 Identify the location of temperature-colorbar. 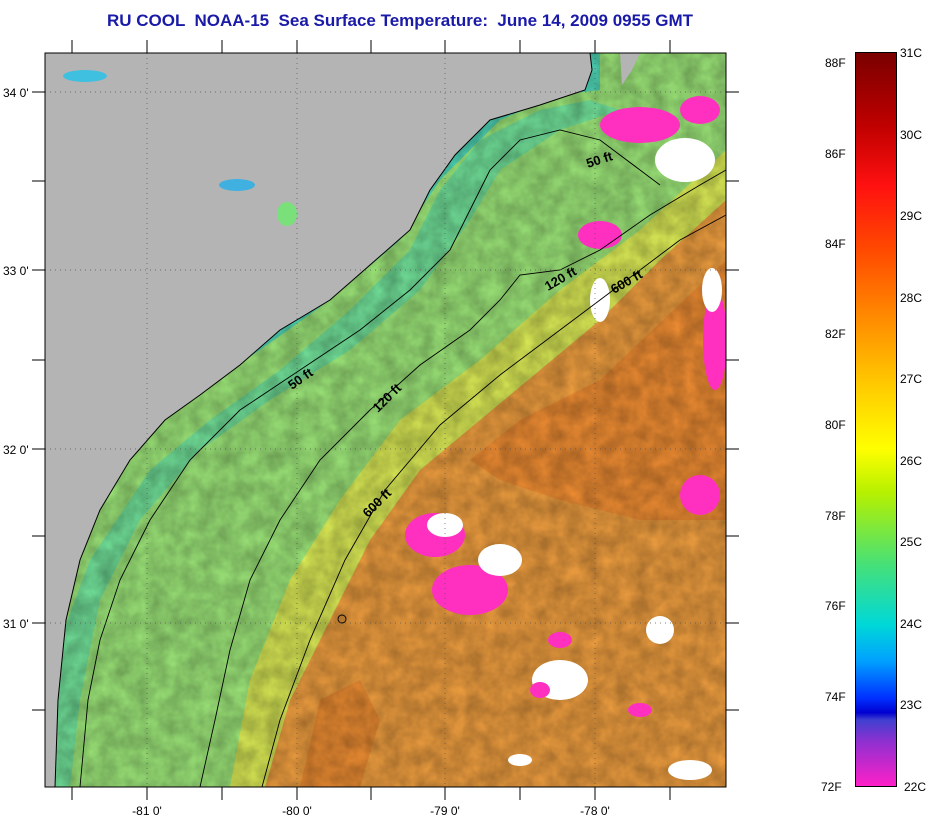
(876, 419).